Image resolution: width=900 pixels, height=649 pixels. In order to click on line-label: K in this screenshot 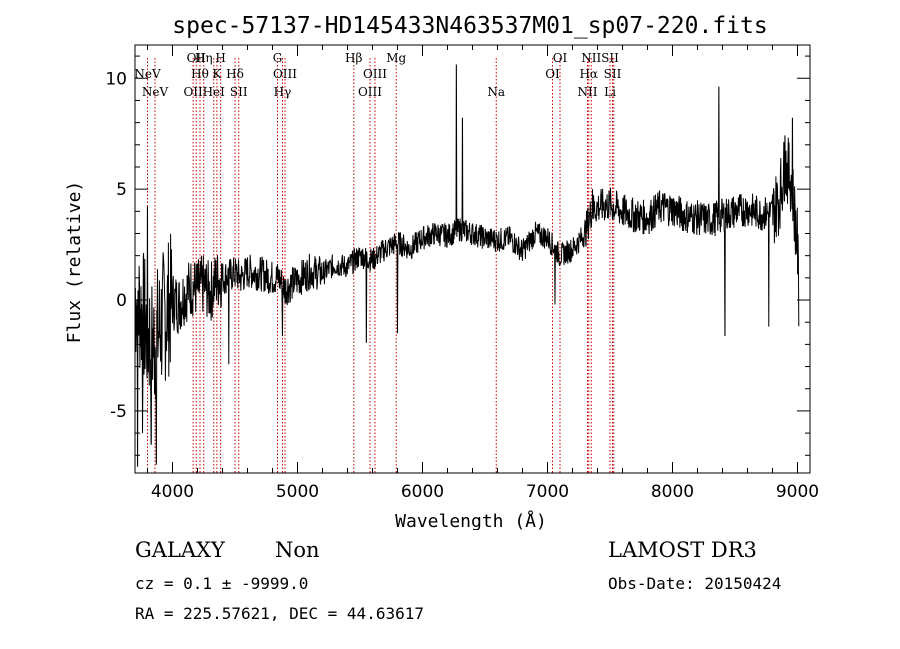, I will do `click(217, 74)`.